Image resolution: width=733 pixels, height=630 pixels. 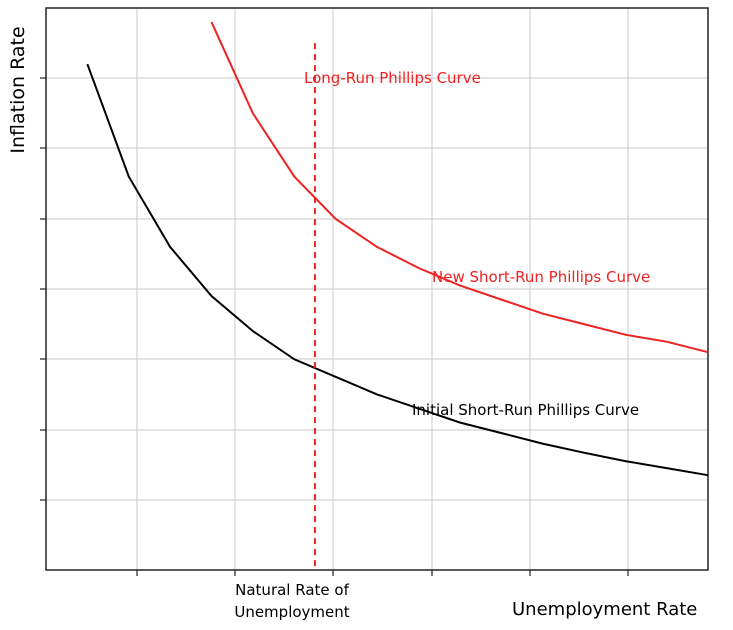 I want to click on initial-short-run-phillips-curve-label: Initial Short-Run Phillips Curve, so click(x=525, y=410).